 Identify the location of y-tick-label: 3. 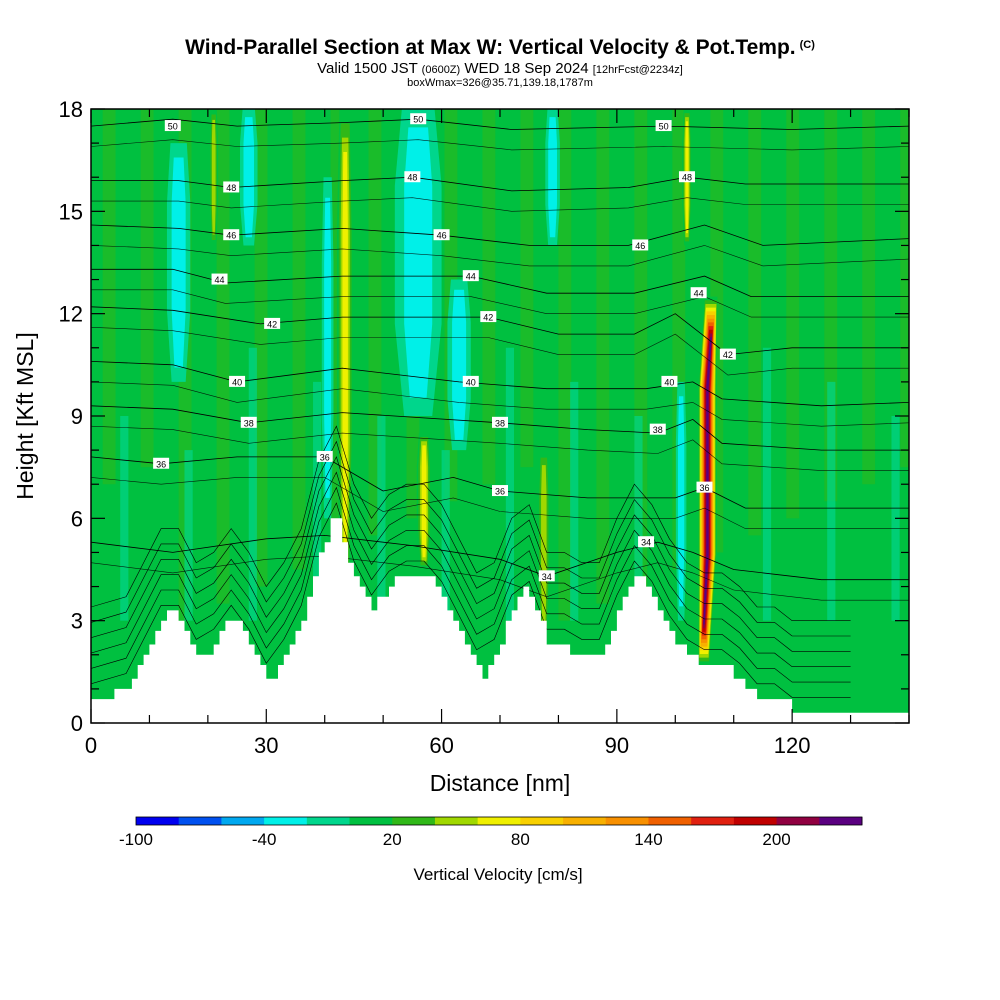
(77, 621).